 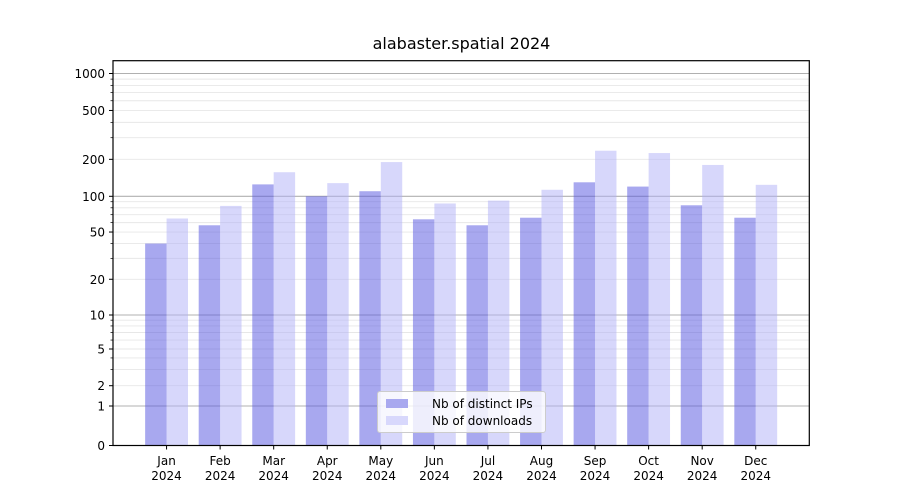 What do you see at coordinates (370, 318) in the screenshot?
I see `bar-distinct-ips-May` at bounding box center [370, 318].